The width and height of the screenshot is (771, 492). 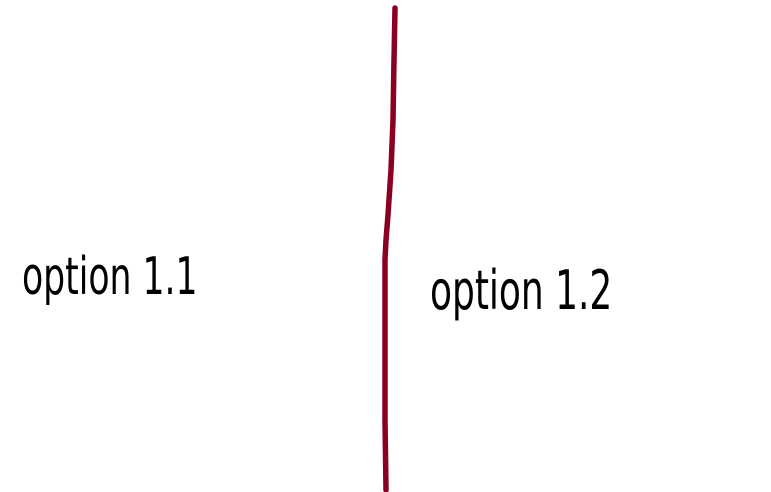 What do you see at coordinates (110, 277) in the screenshot?
I see `option-1-1-label: option 1.1` at bounding box center [110, 277].